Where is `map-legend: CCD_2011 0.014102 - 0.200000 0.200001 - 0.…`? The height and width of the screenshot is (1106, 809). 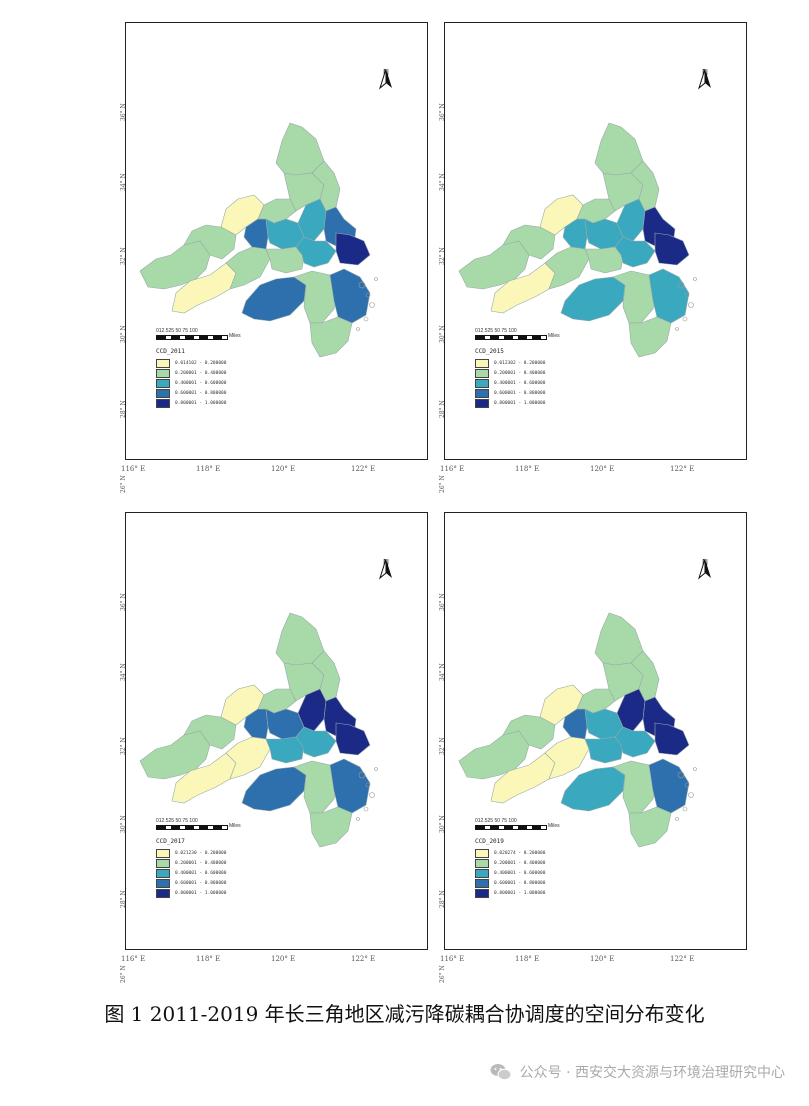
map-legend: CCD_2011 0.014102 - 0.200000 0.200001 - 0.… is located at coordinates (191, 378).